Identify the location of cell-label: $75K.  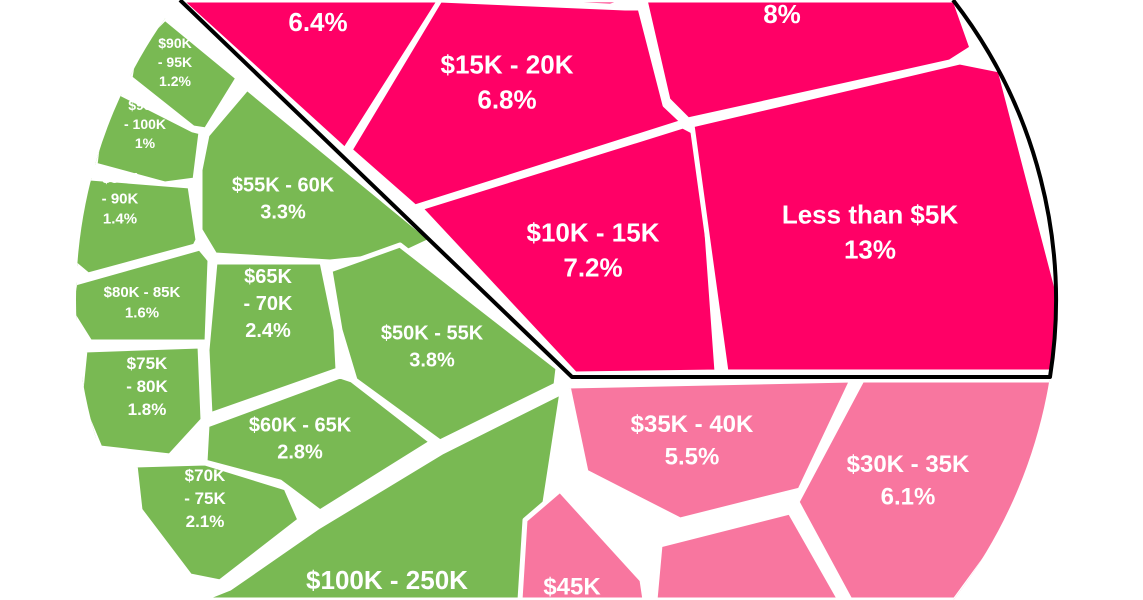
(147, 363).